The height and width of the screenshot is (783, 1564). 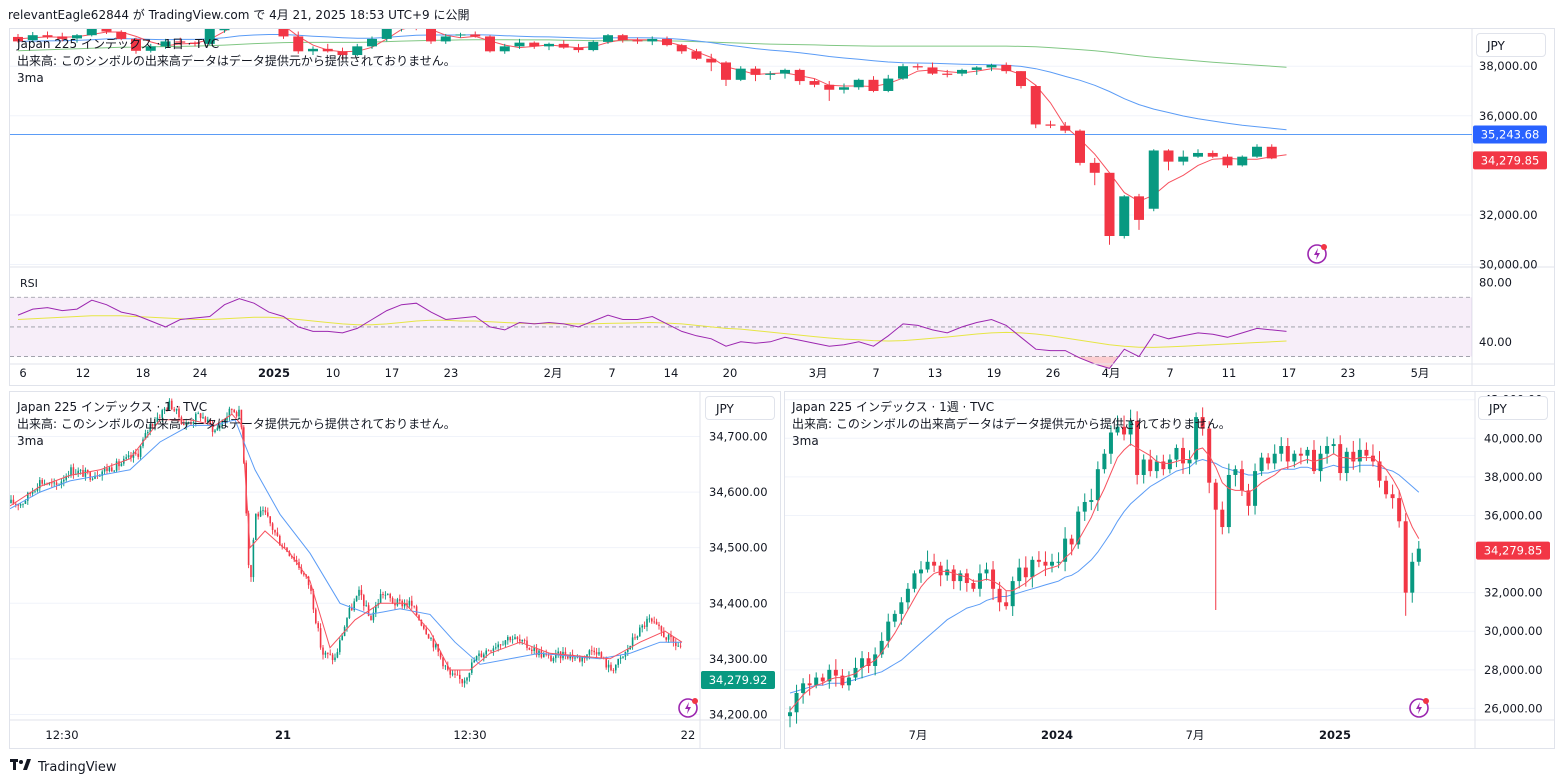 What do you see at coordinates (21, 767) in the screenshot?
I see `tradingview-logo-icon` at bounding box center [21, 767].